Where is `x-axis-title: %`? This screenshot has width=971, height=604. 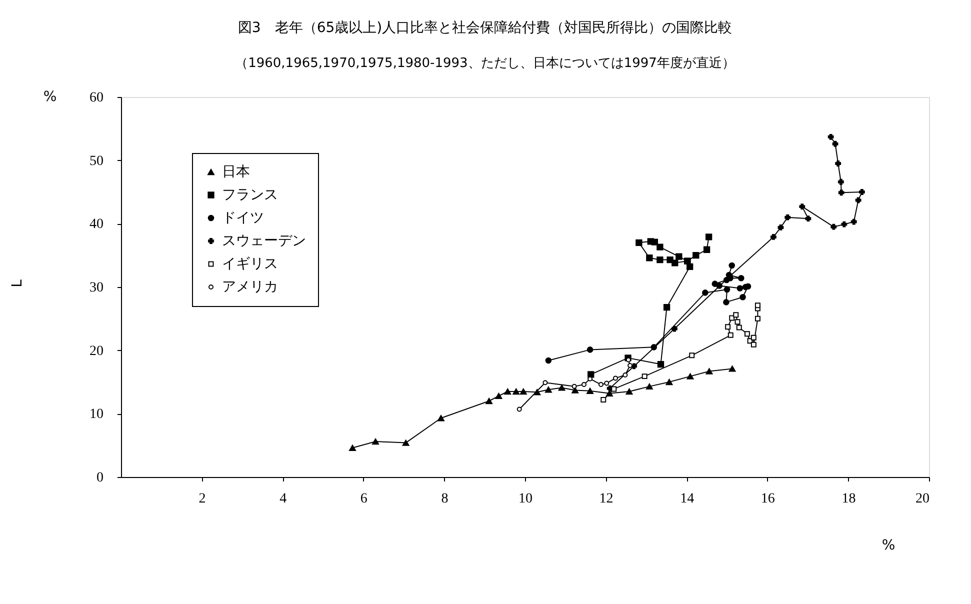 x-axis-title: % is located at coordinates (889, 546).